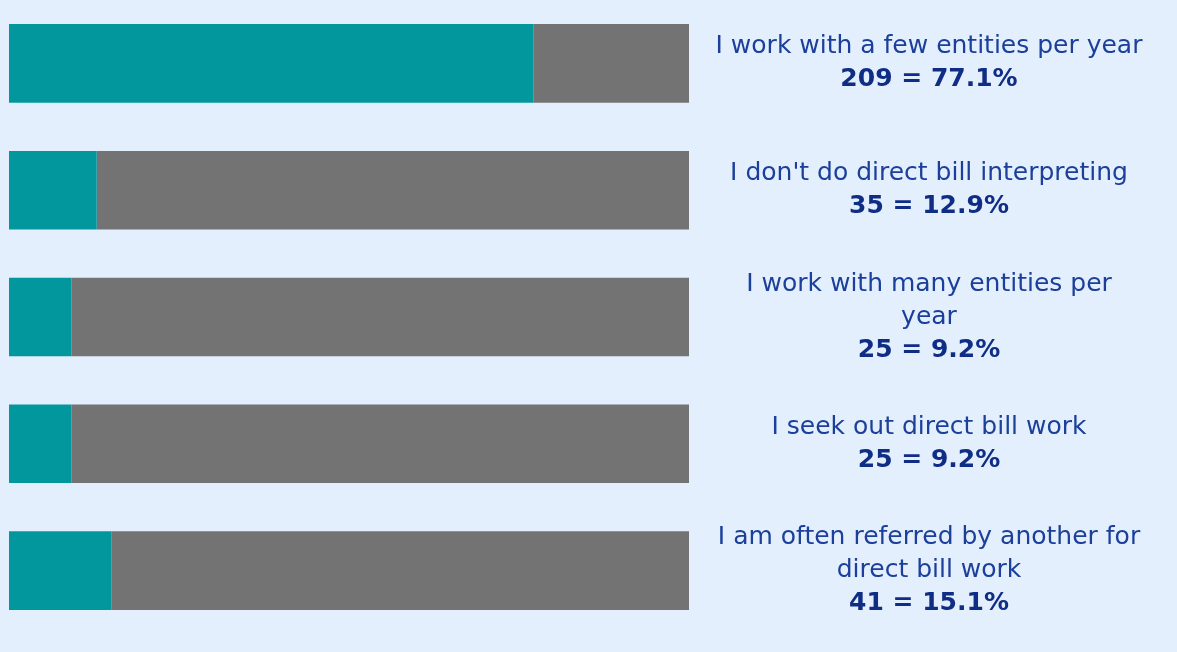 The image size is (1177, 652). Describe the element at coordinates (929, 45) in the screenshot. I see `y-tick-label: I work with a few entities per year` at that location.